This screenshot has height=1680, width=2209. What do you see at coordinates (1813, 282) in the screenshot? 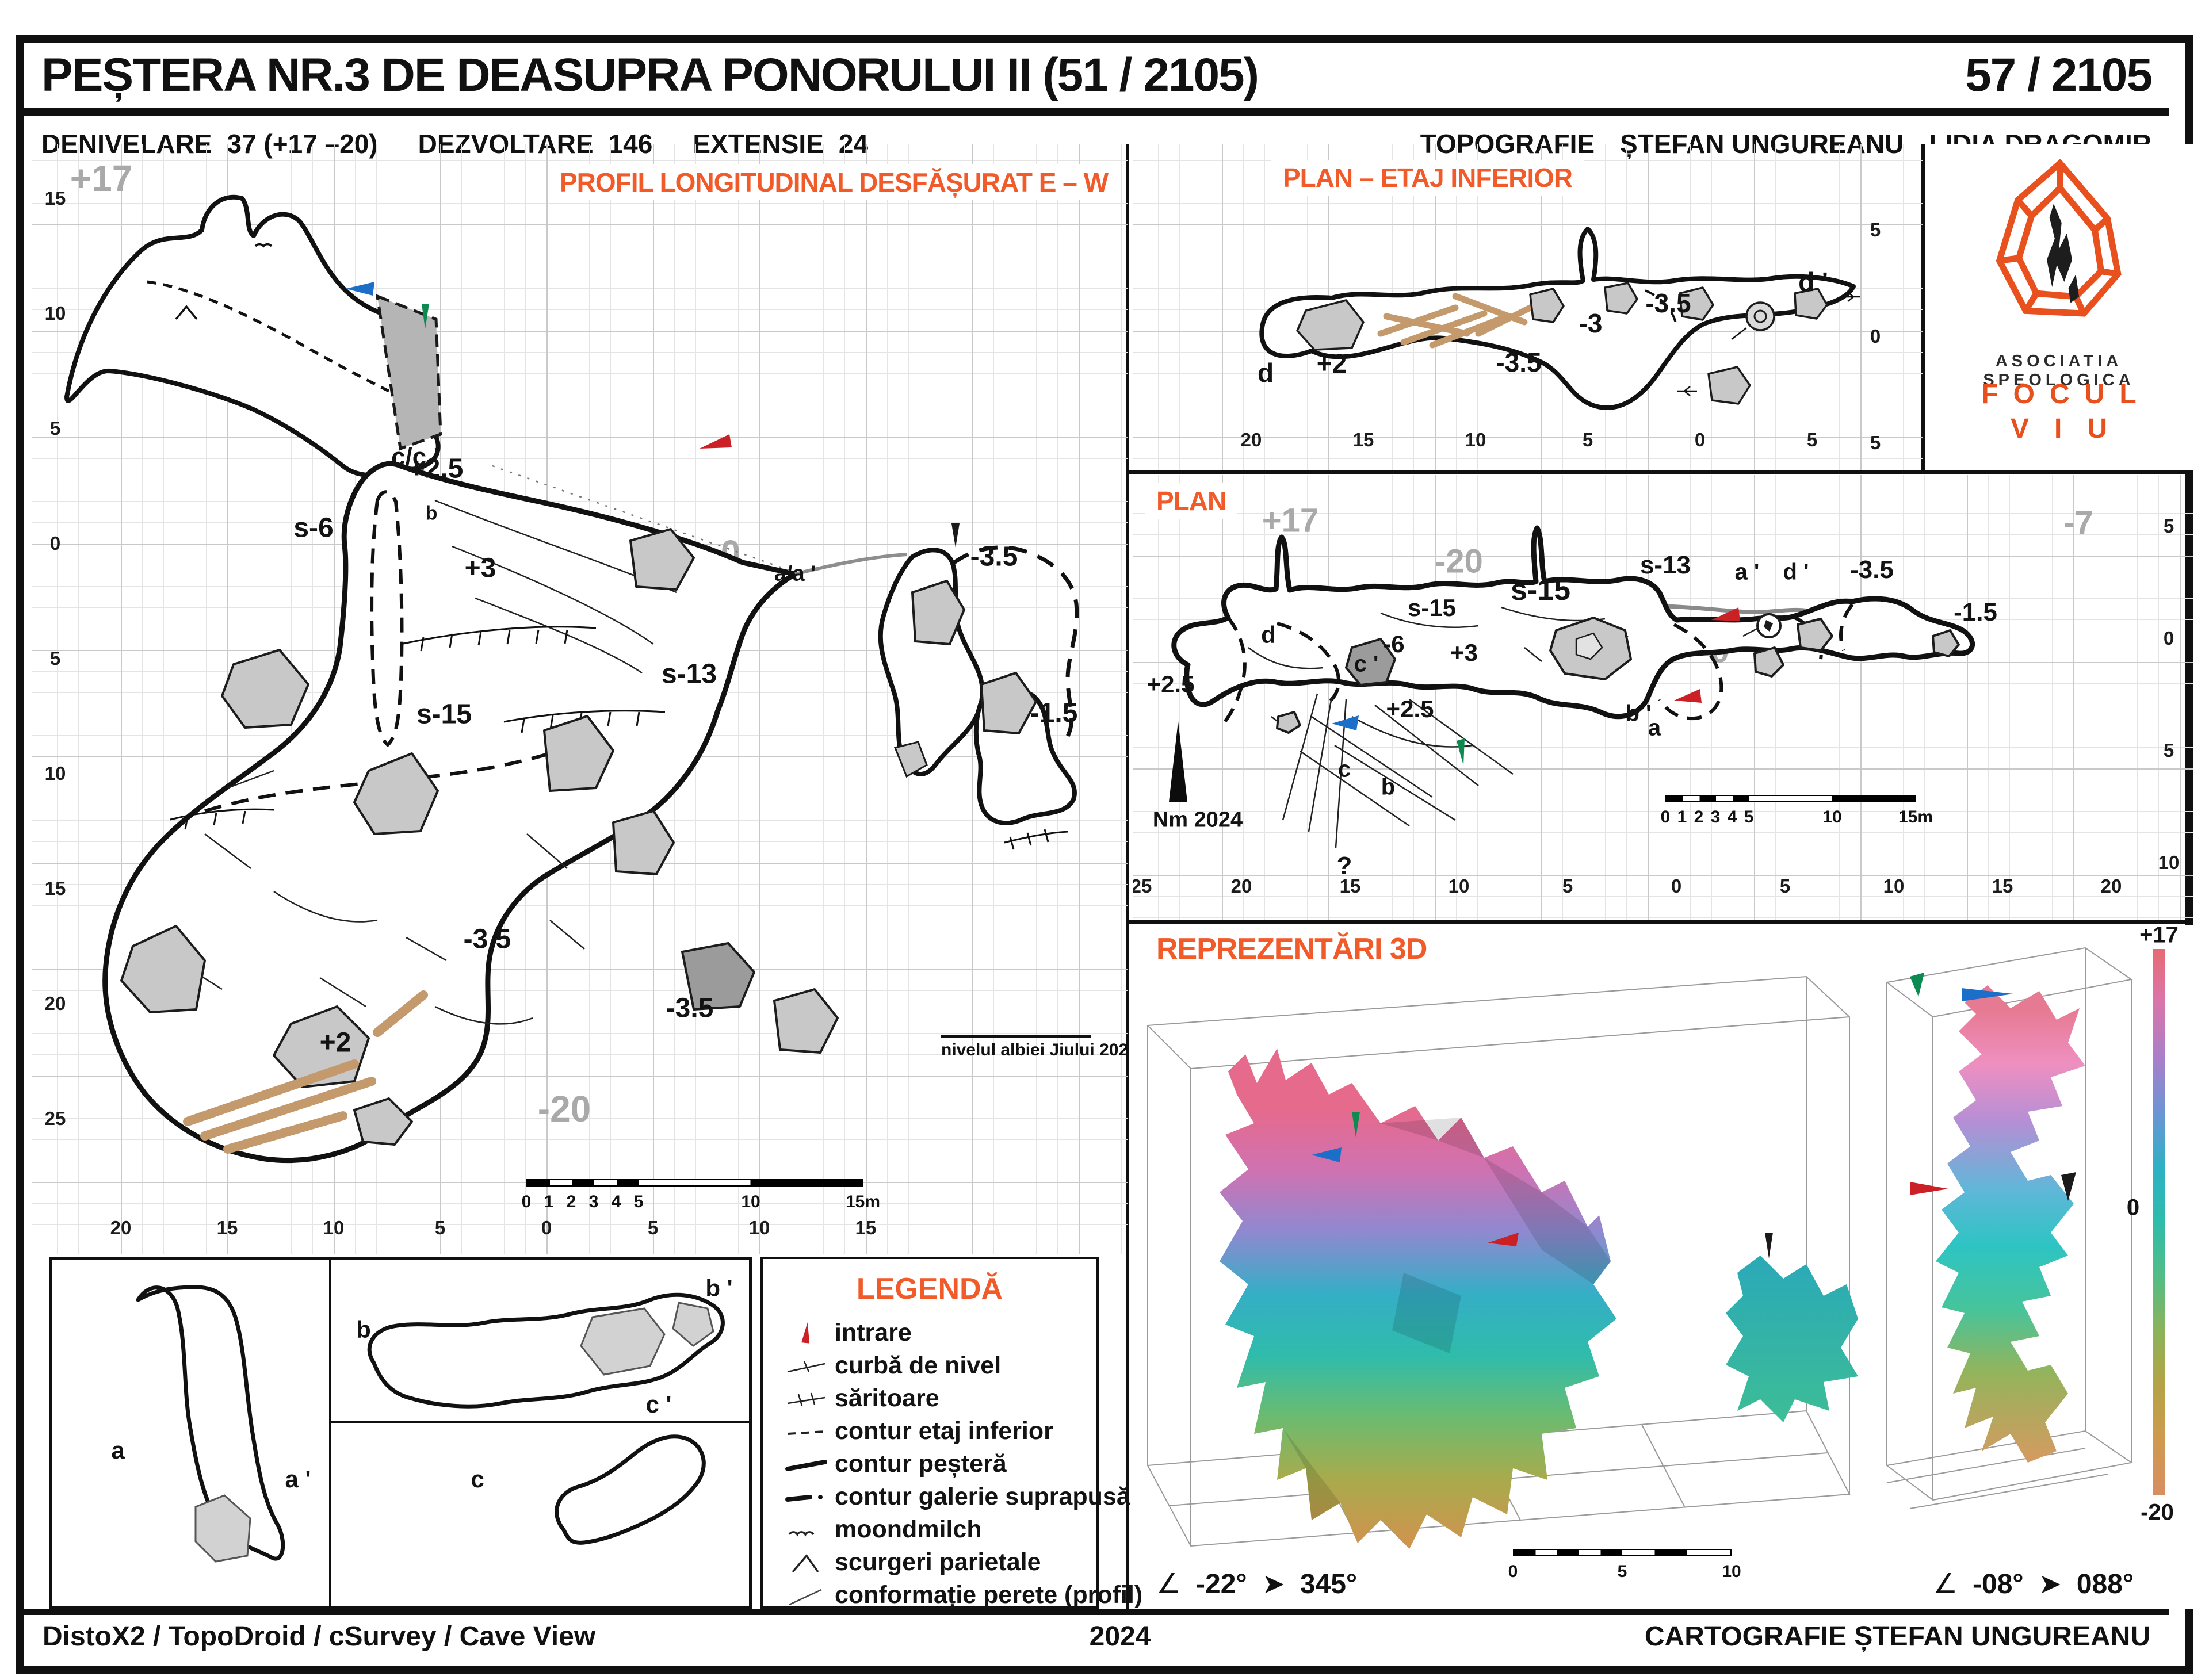
I see `plan-inferior-label-dp: d '` at bounding box center [1813, 282].